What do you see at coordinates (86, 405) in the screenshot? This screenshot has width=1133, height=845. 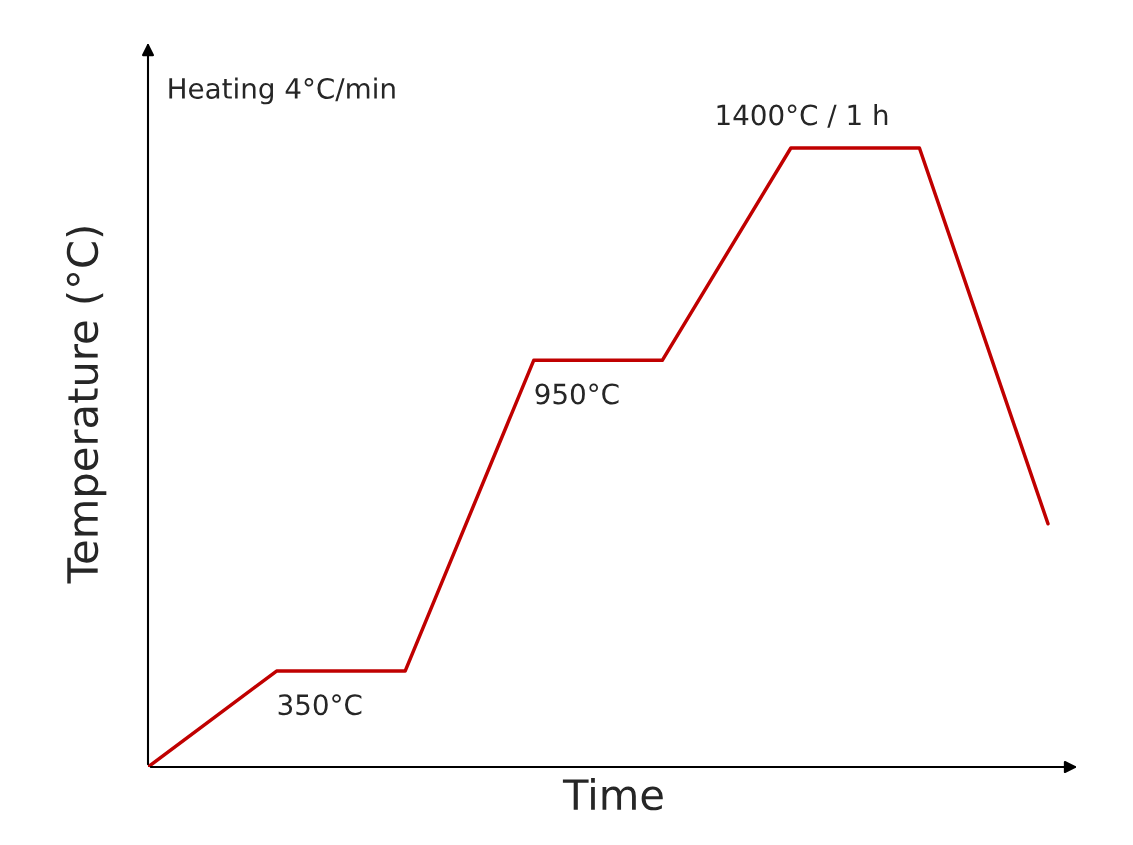 I see `y-axis-title: Temperature (°C)` at bounding box center [86, 405].